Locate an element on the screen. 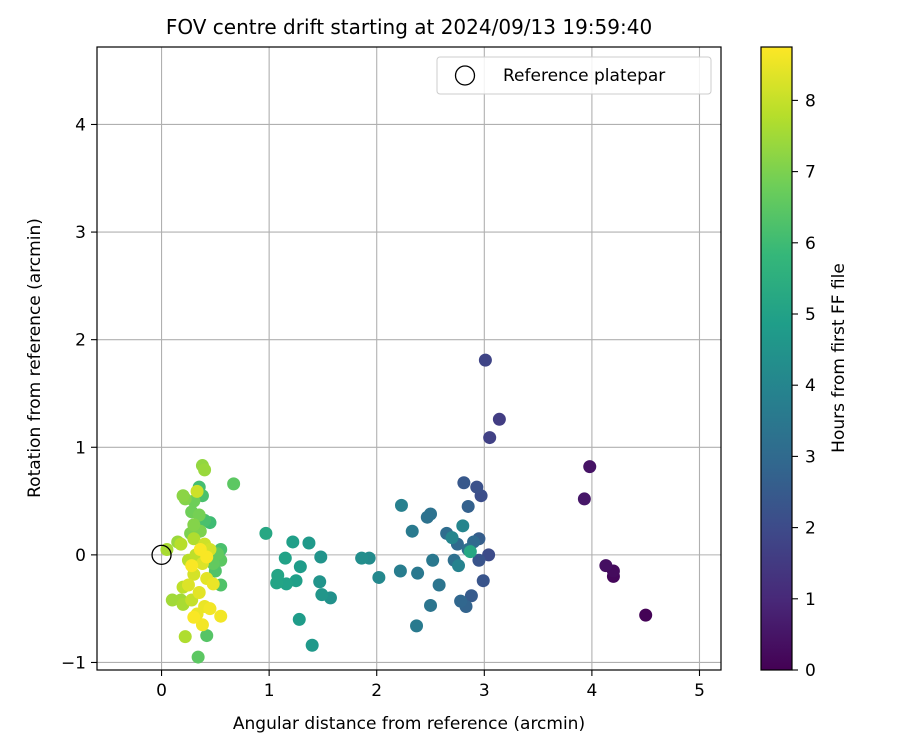 Image resolution: width=900 pixels, height=750 pixels. y-tick-label: 1 is located at coordinates (80, 448).